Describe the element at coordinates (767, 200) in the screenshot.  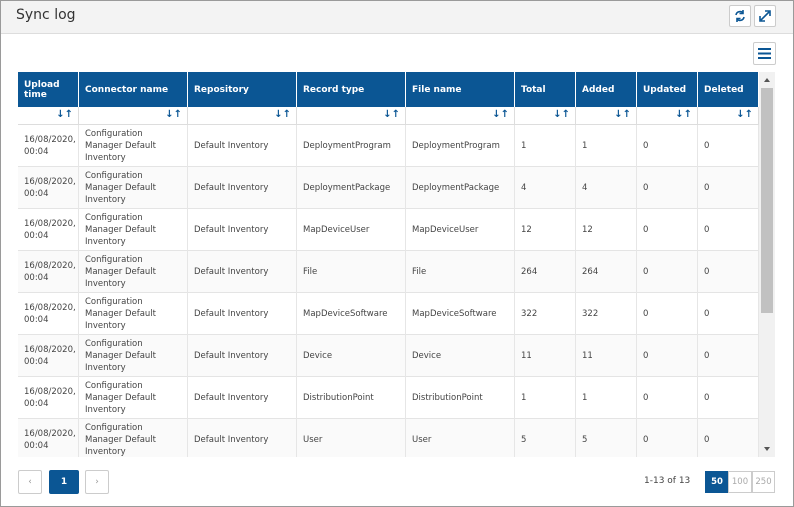
I see `scrollbar-thumb` at that location.